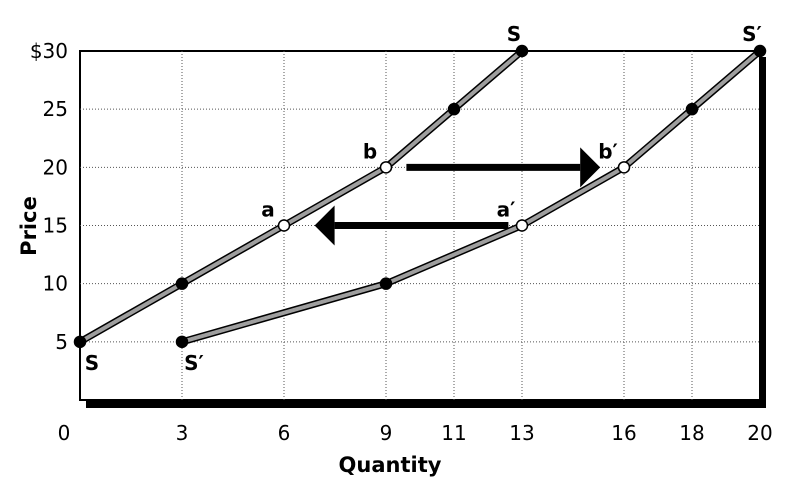 This screenshot has height=485, width=786. I want to click on point-label: b′, so click(608, 151).